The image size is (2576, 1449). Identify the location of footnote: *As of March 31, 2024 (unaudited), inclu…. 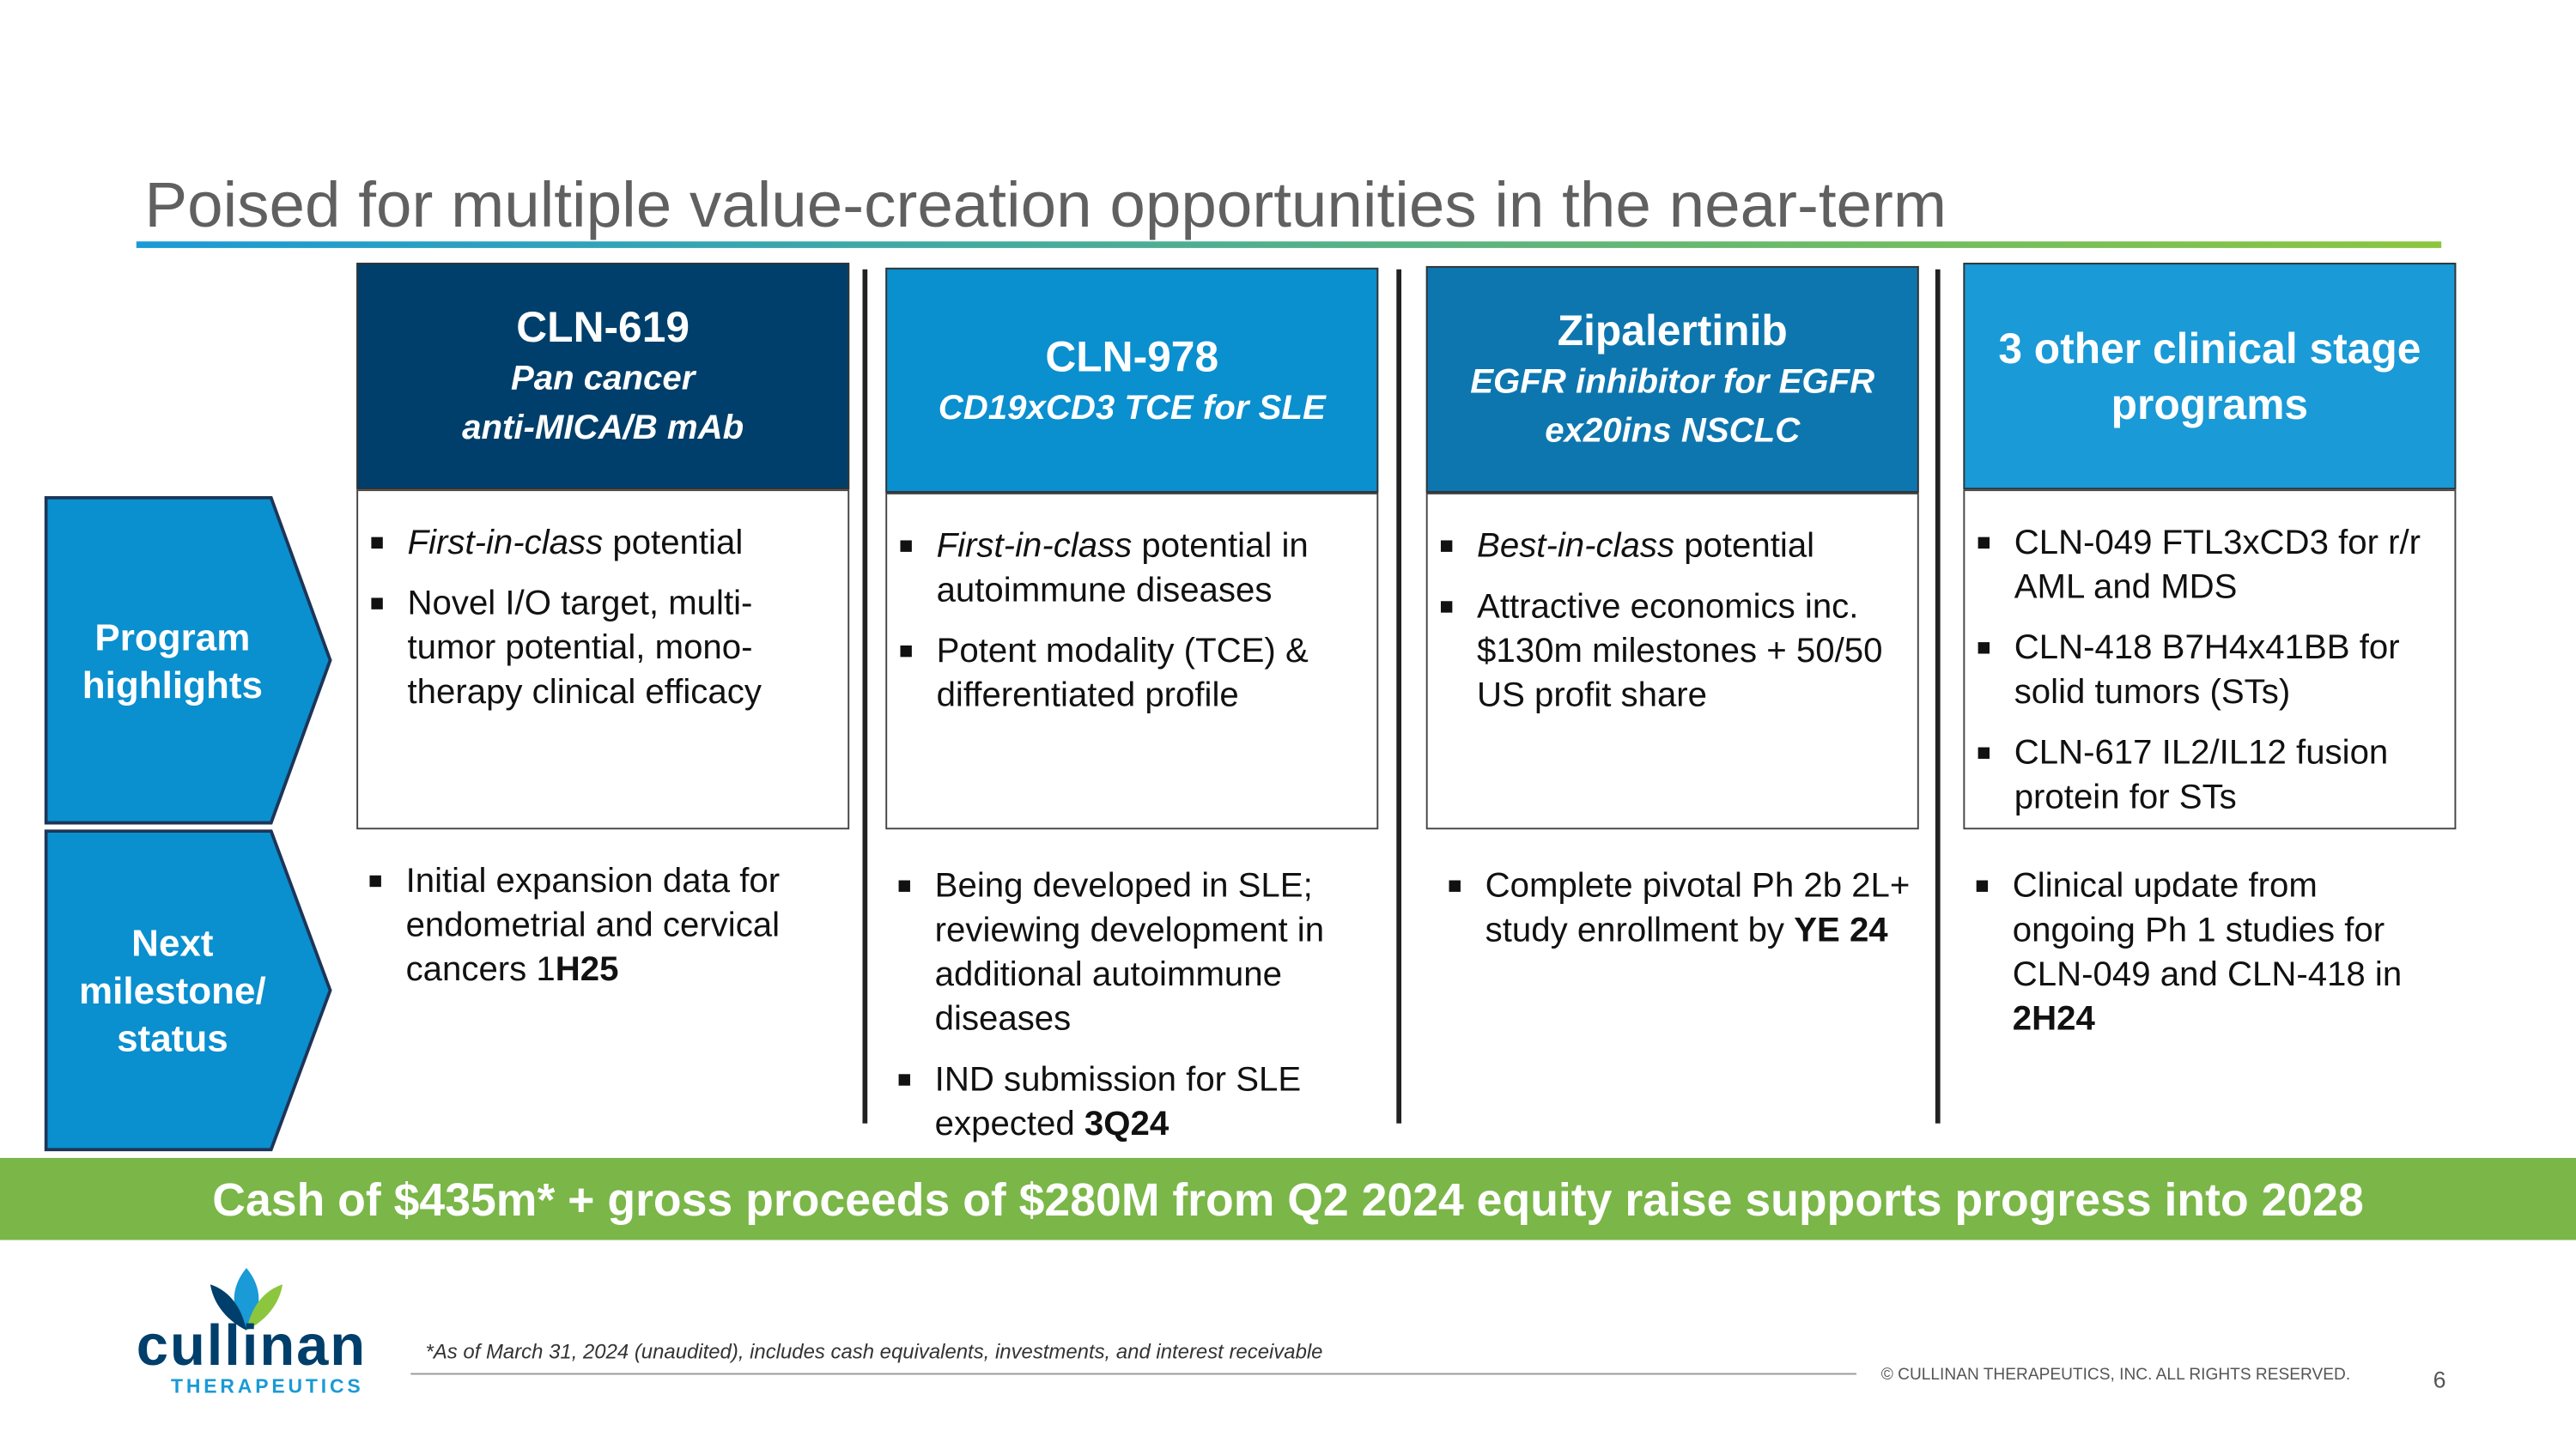
(874, 1352).